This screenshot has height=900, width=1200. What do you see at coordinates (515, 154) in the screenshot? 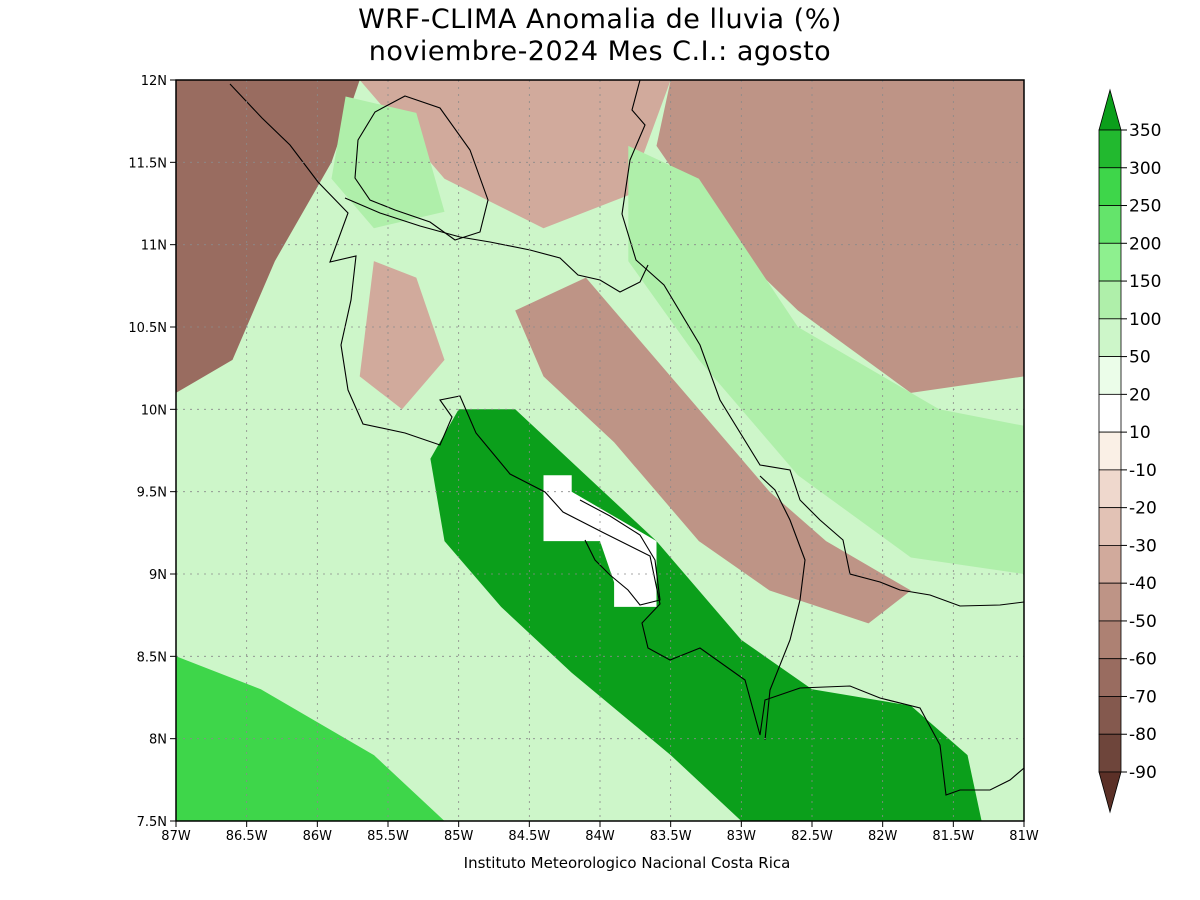
I see `region-dry-north-center` at bounding box center [515, 154].